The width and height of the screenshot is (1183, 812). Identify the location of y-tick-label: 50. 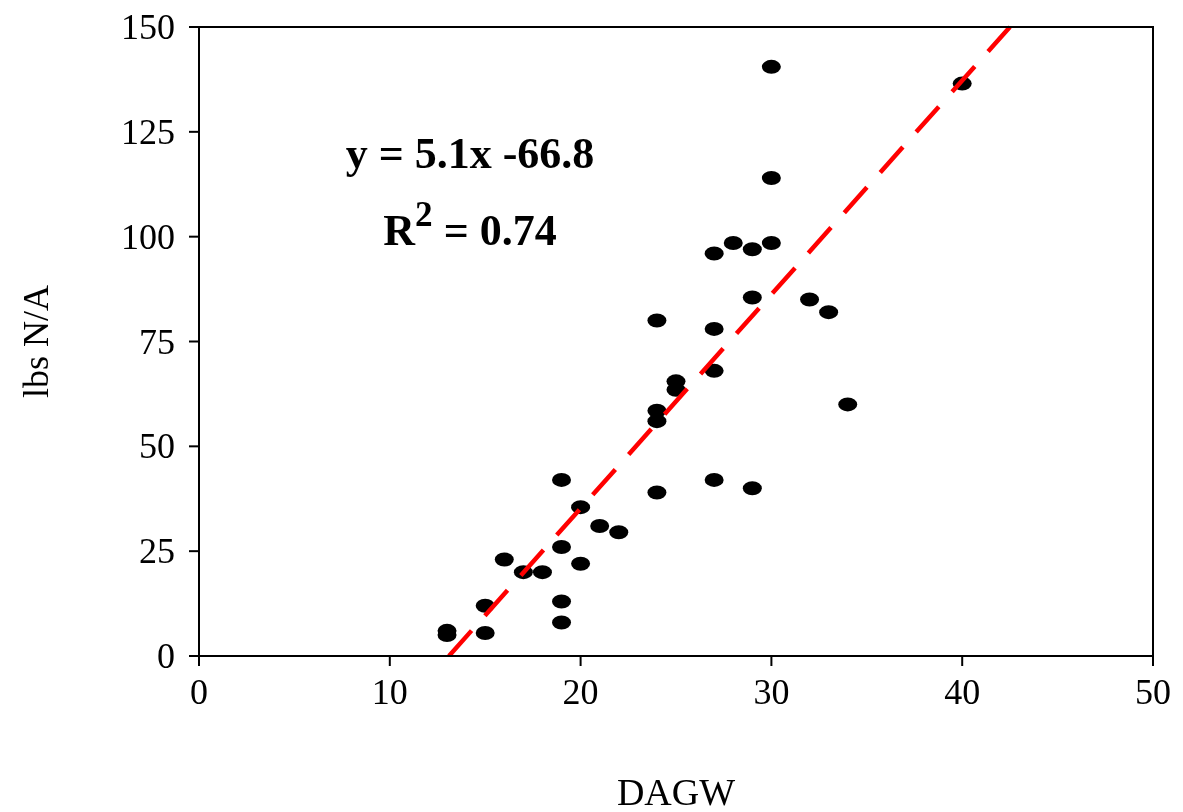
(157, 446).